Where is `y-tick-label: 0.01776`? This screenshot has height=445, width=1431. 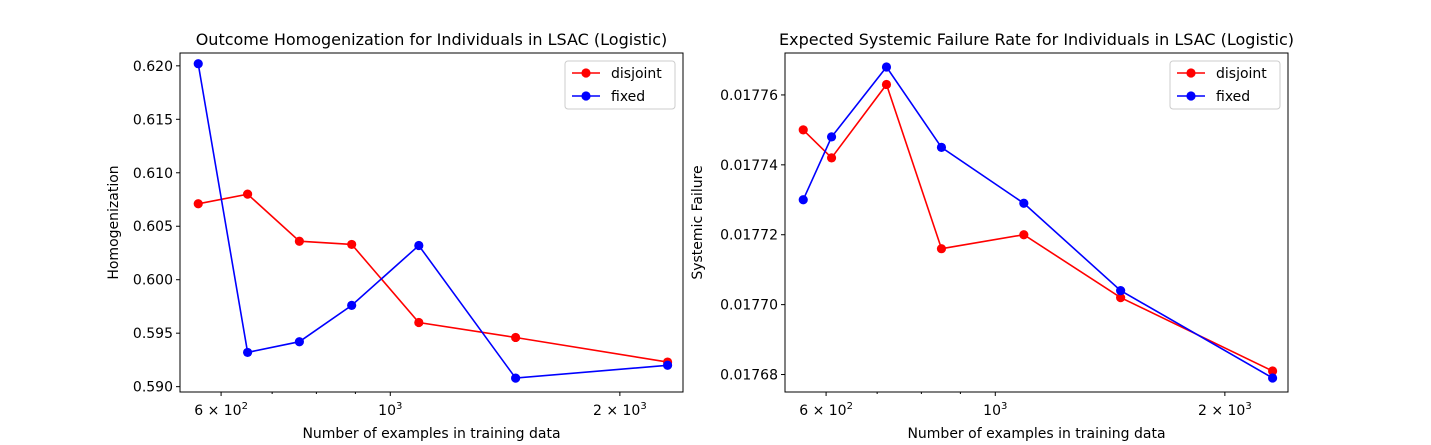
y-tick-label: 0.01776 is located at coordinates (749, 96).